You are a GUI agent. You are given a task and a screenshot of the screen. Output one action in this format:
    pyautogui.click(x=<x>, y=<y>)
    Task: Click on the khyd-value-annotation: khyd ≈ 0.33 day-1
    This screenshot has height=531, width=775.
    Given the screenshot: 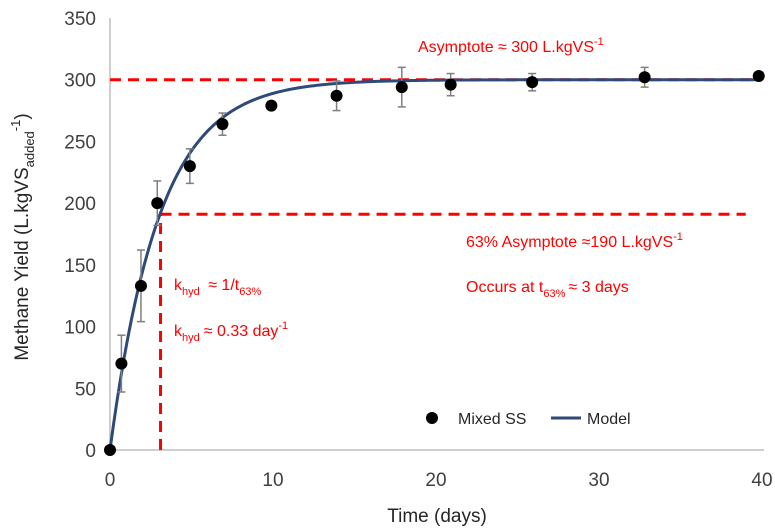 What is the action you would take?
    pyautogui.click(x=231, y=332)
    